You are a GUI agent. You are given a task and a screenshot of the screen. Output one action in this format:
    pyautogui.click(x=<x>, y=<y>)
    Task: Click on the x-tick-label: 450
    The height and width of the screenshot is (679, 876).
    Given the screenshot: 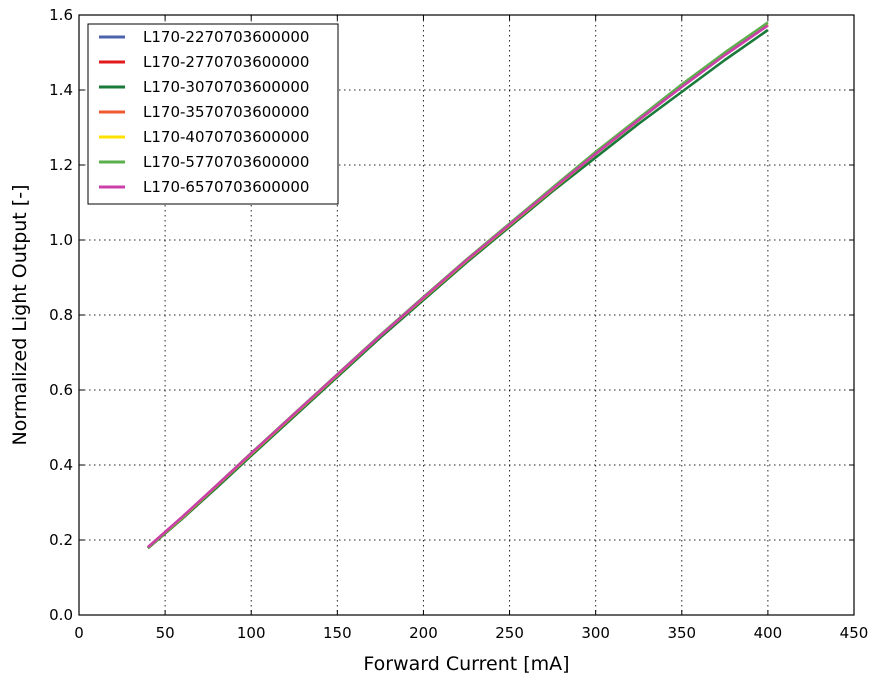 What is the action you would take?
    pyautogui.click(x=854, y=633)
    